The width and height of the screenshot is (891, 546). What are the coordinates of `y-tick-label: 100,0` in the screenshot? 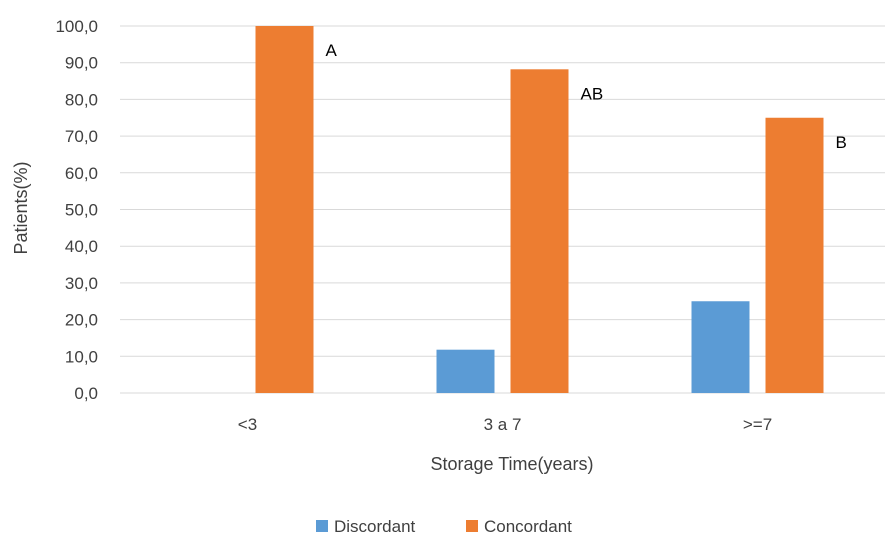 It's located at (76, 26).